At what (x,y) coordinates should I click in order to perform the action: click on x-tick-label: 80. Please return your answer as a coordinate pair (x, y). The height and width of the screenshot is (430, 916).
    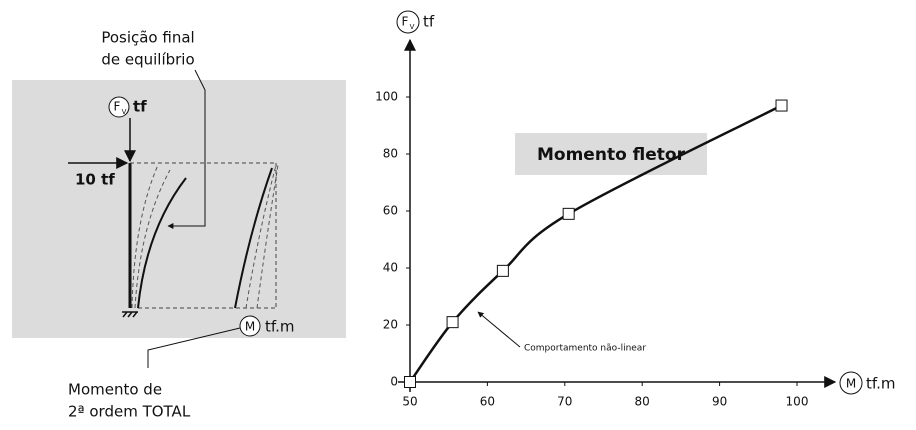
    Looking at the image, I should click on (642, 402).